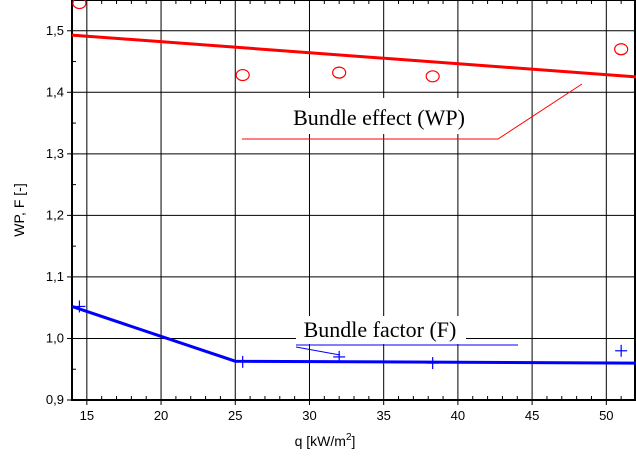  I want to click on y-tick-label: 1,0, so click(55, 337).